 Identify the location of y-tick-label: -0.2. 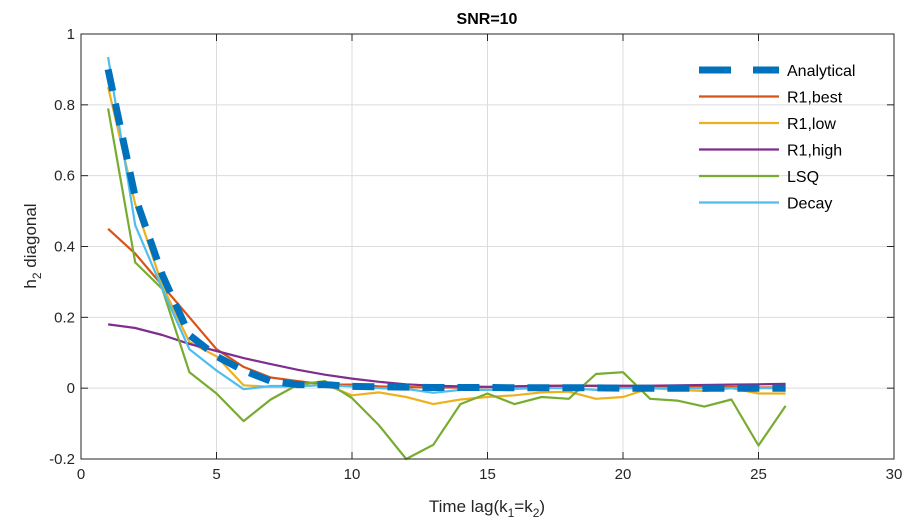
(62, 459).